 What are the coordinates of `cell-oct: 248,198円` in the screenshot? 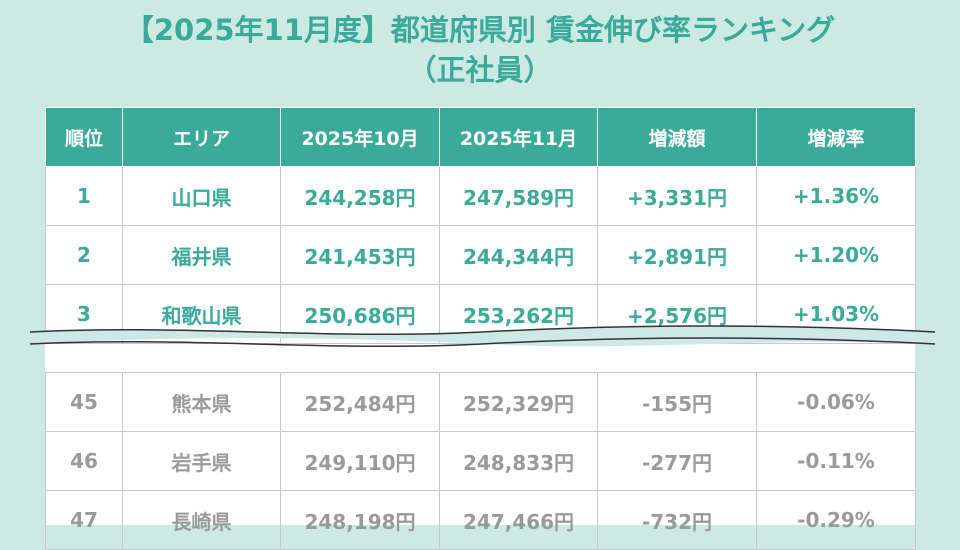 It's located at (360, 520).